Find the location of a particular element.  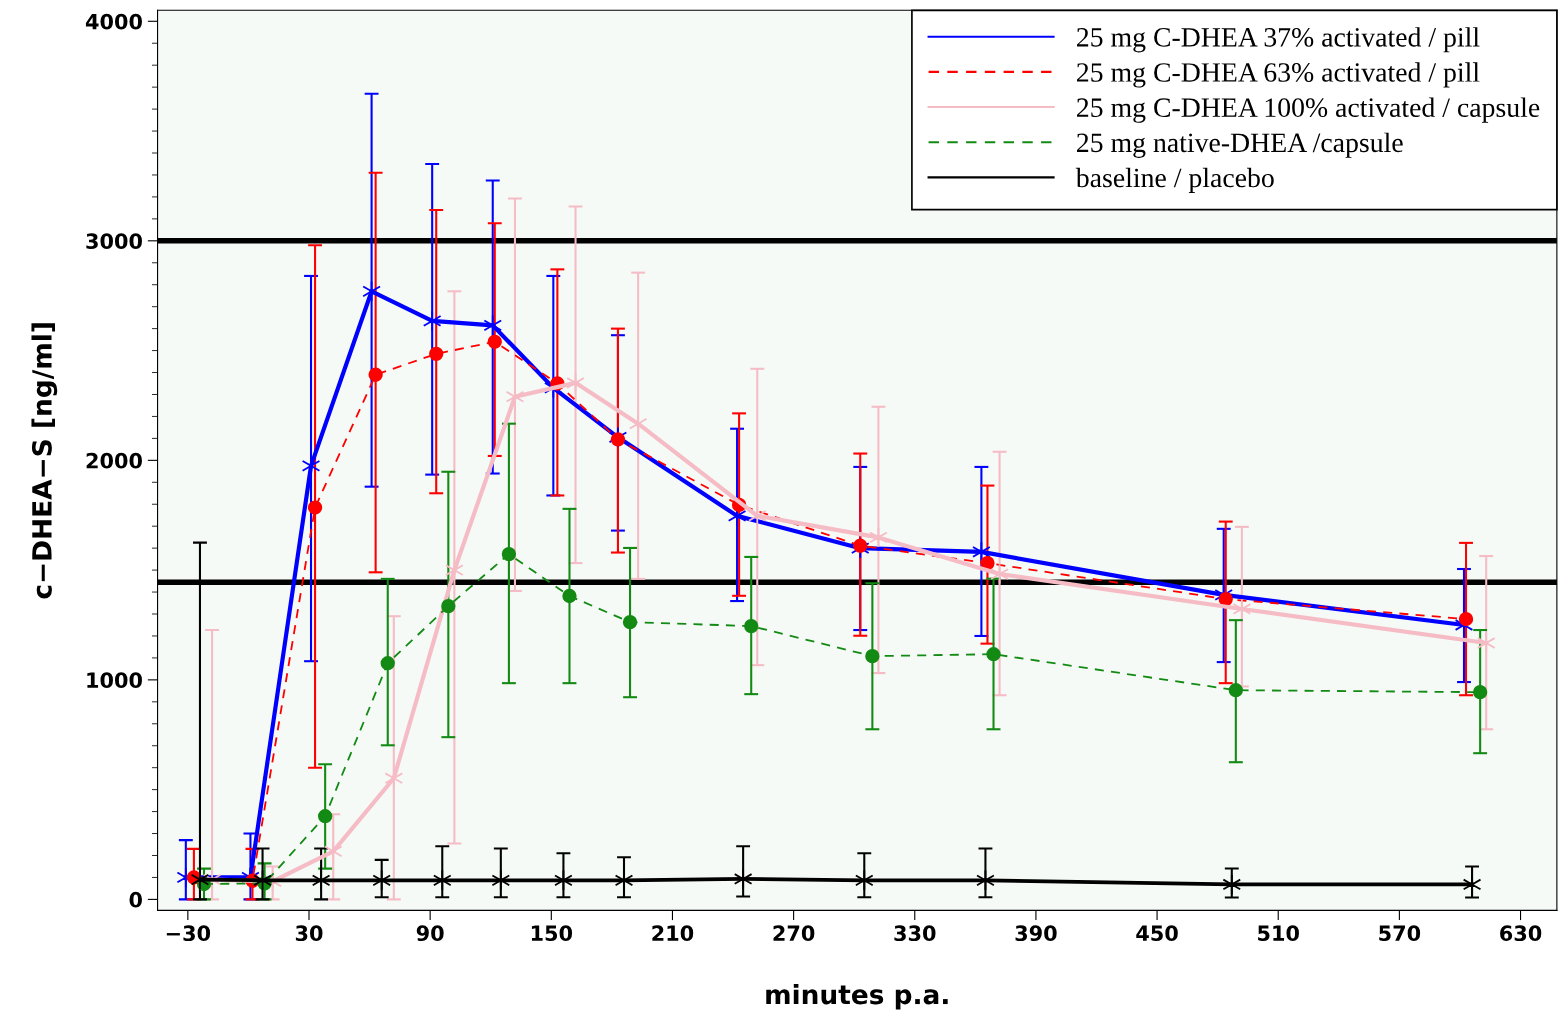

y-tick-label: 2000 is located at coordinates (114, 460).